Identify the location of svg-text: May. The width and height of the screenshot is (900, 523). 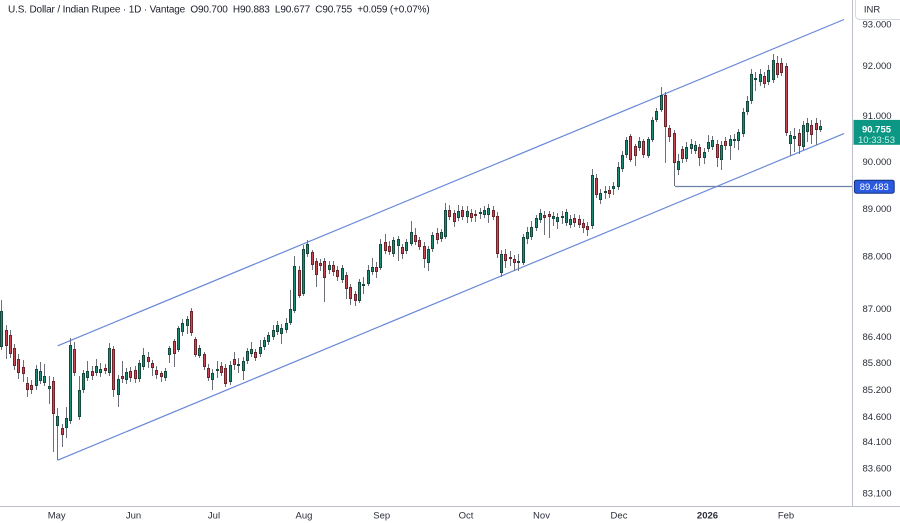
(57, 516).